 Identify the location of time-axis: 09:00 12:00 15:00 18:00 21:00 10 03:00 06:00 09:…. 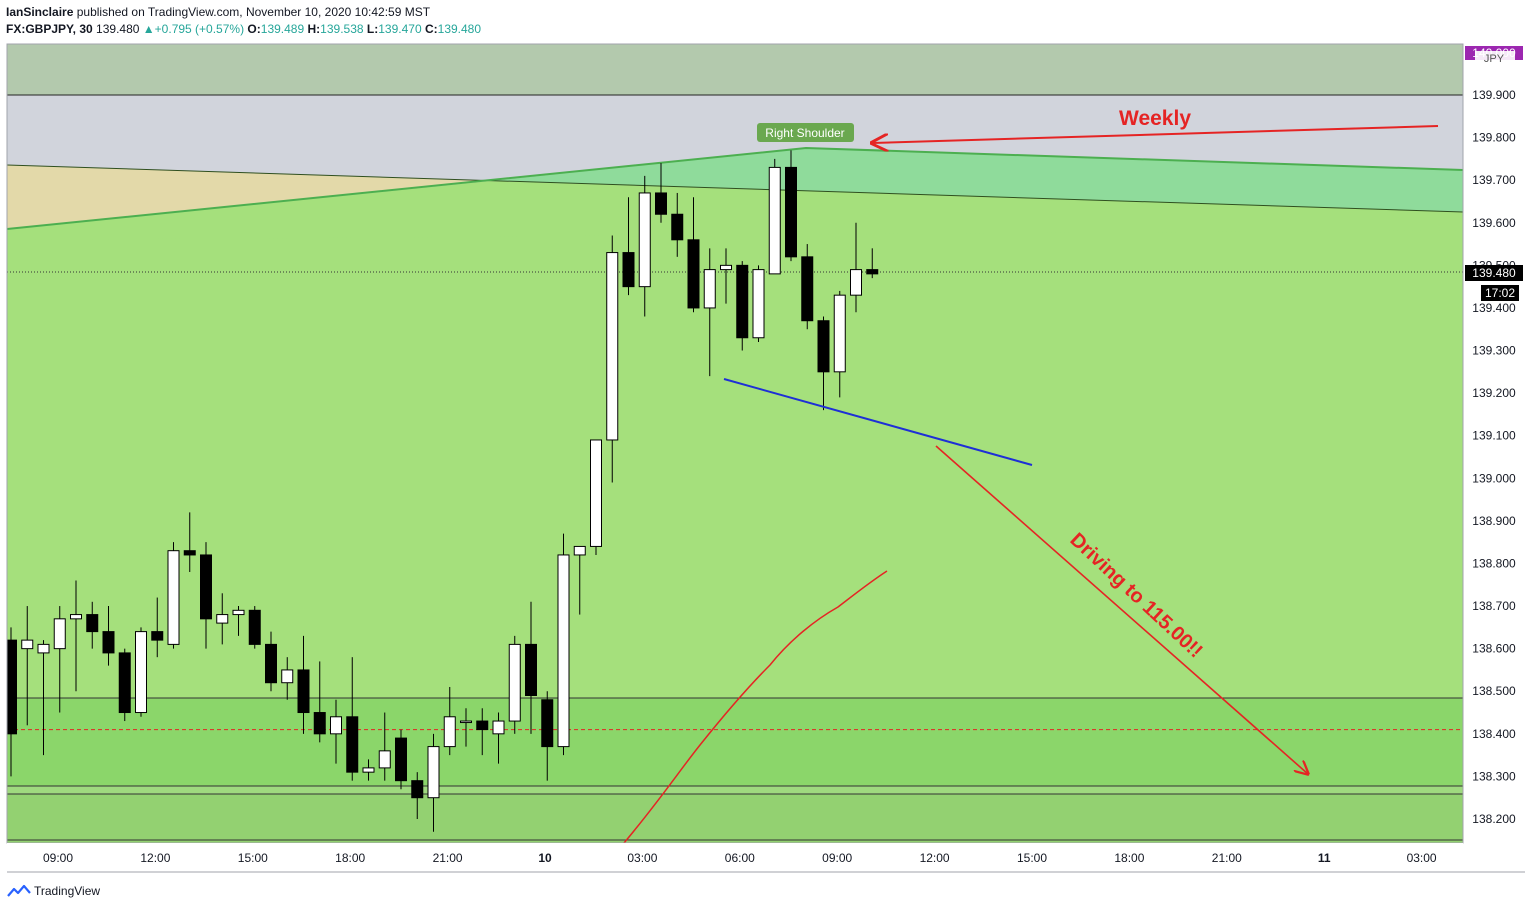
(766, 858).